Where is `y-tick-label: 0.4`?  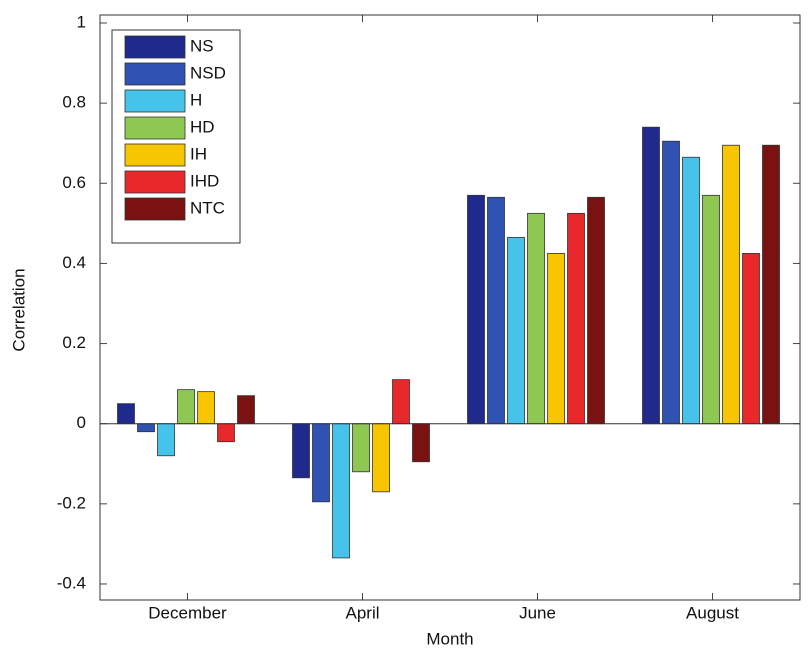 y-tick-label: 0.4 is located at coordinates (74, 262).